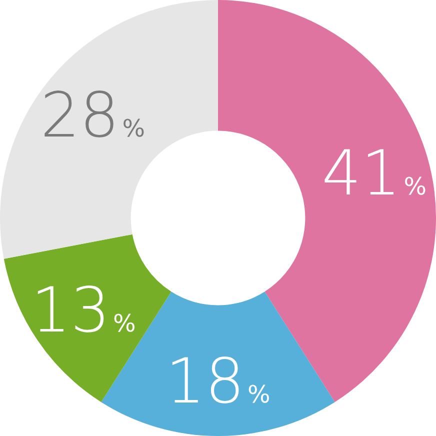  What do you see at coordinates (374, 173) in the screenshot?
I see `data-label: 41%` at bounding box center [374, 173].